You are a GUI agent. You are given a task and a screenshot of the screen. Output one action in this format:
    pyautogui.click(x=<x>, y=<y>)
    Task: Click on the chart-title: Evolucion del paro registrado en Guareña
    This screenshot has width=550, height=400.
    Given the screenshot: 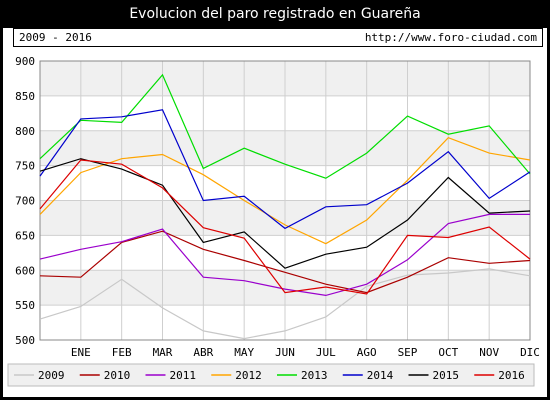 What is the action you would take?
    pyautogui.click(x=275, y=14)
    